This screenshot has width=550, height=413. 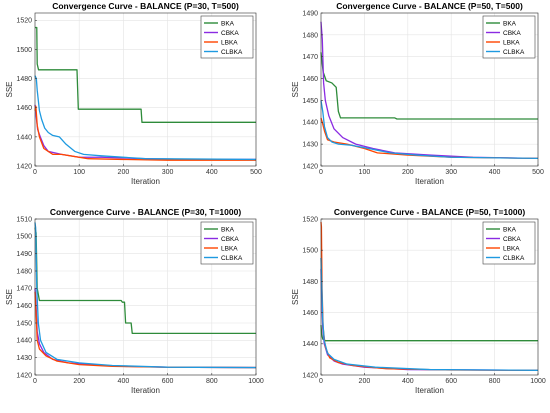 I want to click on series-line-cbka, so click(x=429, y=90).